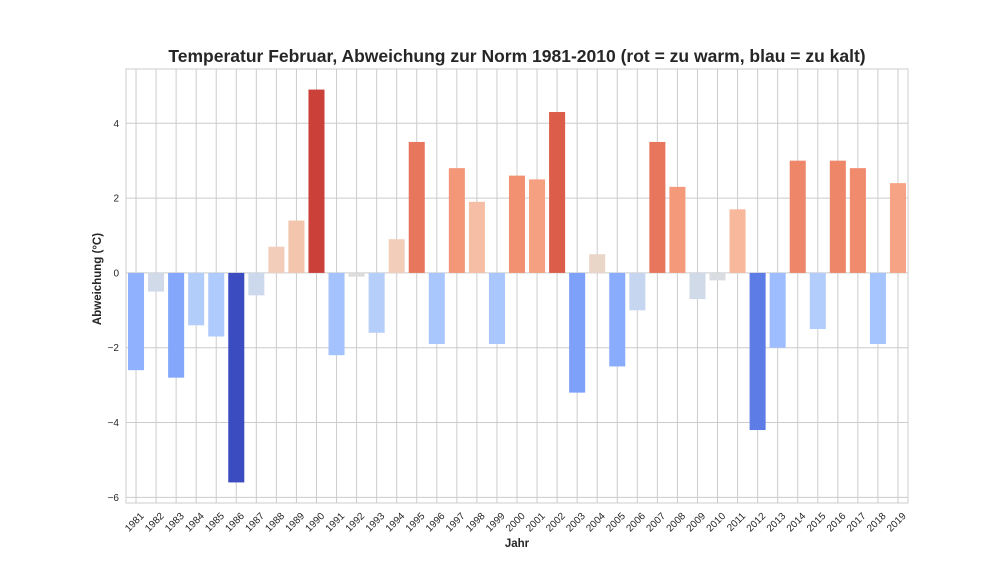 The height and width of the screenshot is (581, 1008). Describe the element at coordinates (176, 325) in the screenshot. I see `bar-1983` at that location.